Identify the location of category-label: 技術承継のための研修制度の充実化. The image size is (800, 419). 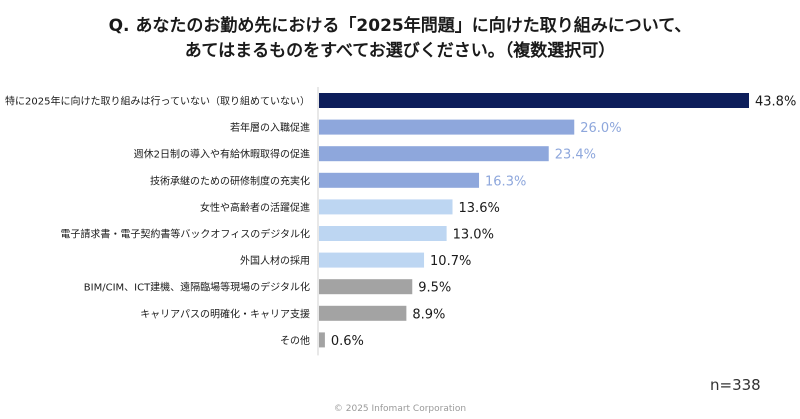
(230, 180).